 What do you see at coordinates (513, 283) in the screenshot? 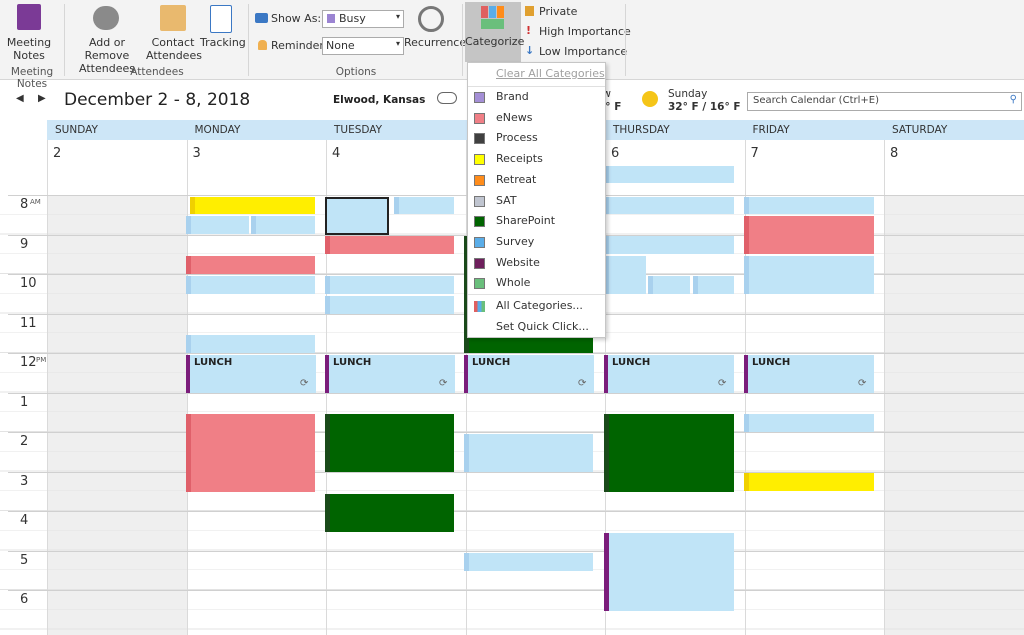
I see `category-name: Whole` at bounding box center [513, 283].